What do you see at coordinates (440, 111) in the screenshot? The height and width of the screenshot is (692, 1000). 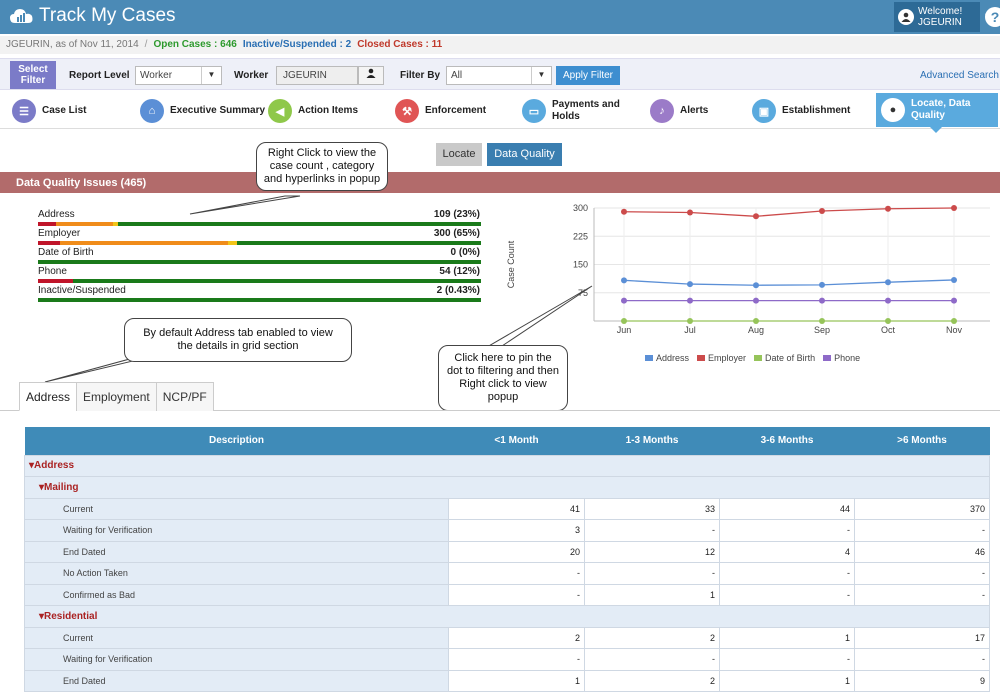 I see `tab-enforcement: ⚒ Enforcement` at bounding box center [440, 111].